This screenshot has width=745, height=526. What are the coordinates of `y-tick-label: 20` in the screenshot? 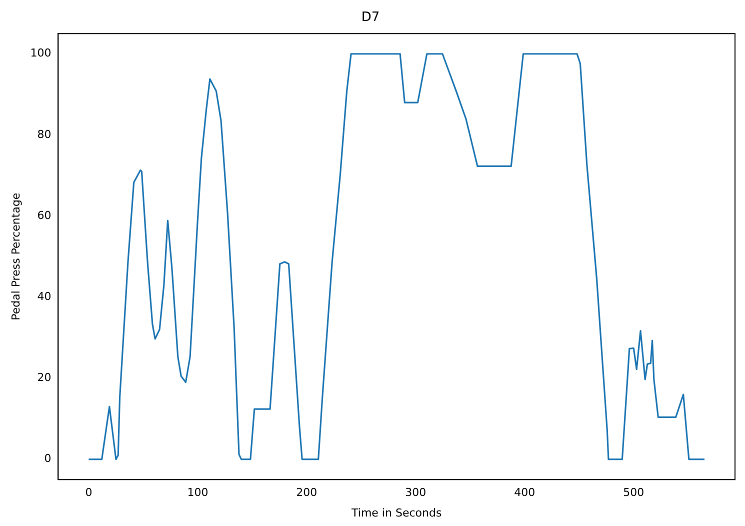 It's located at (44, 377).